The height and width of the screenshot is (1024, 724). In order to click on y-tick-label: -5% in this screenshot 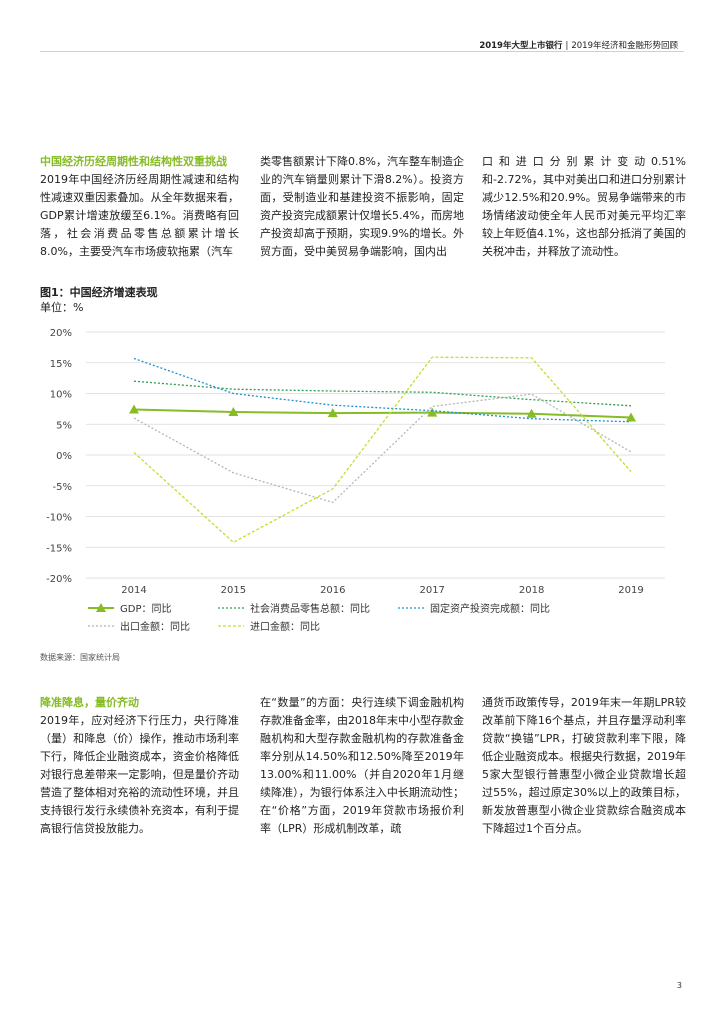, I will do `click(62, 487)`.